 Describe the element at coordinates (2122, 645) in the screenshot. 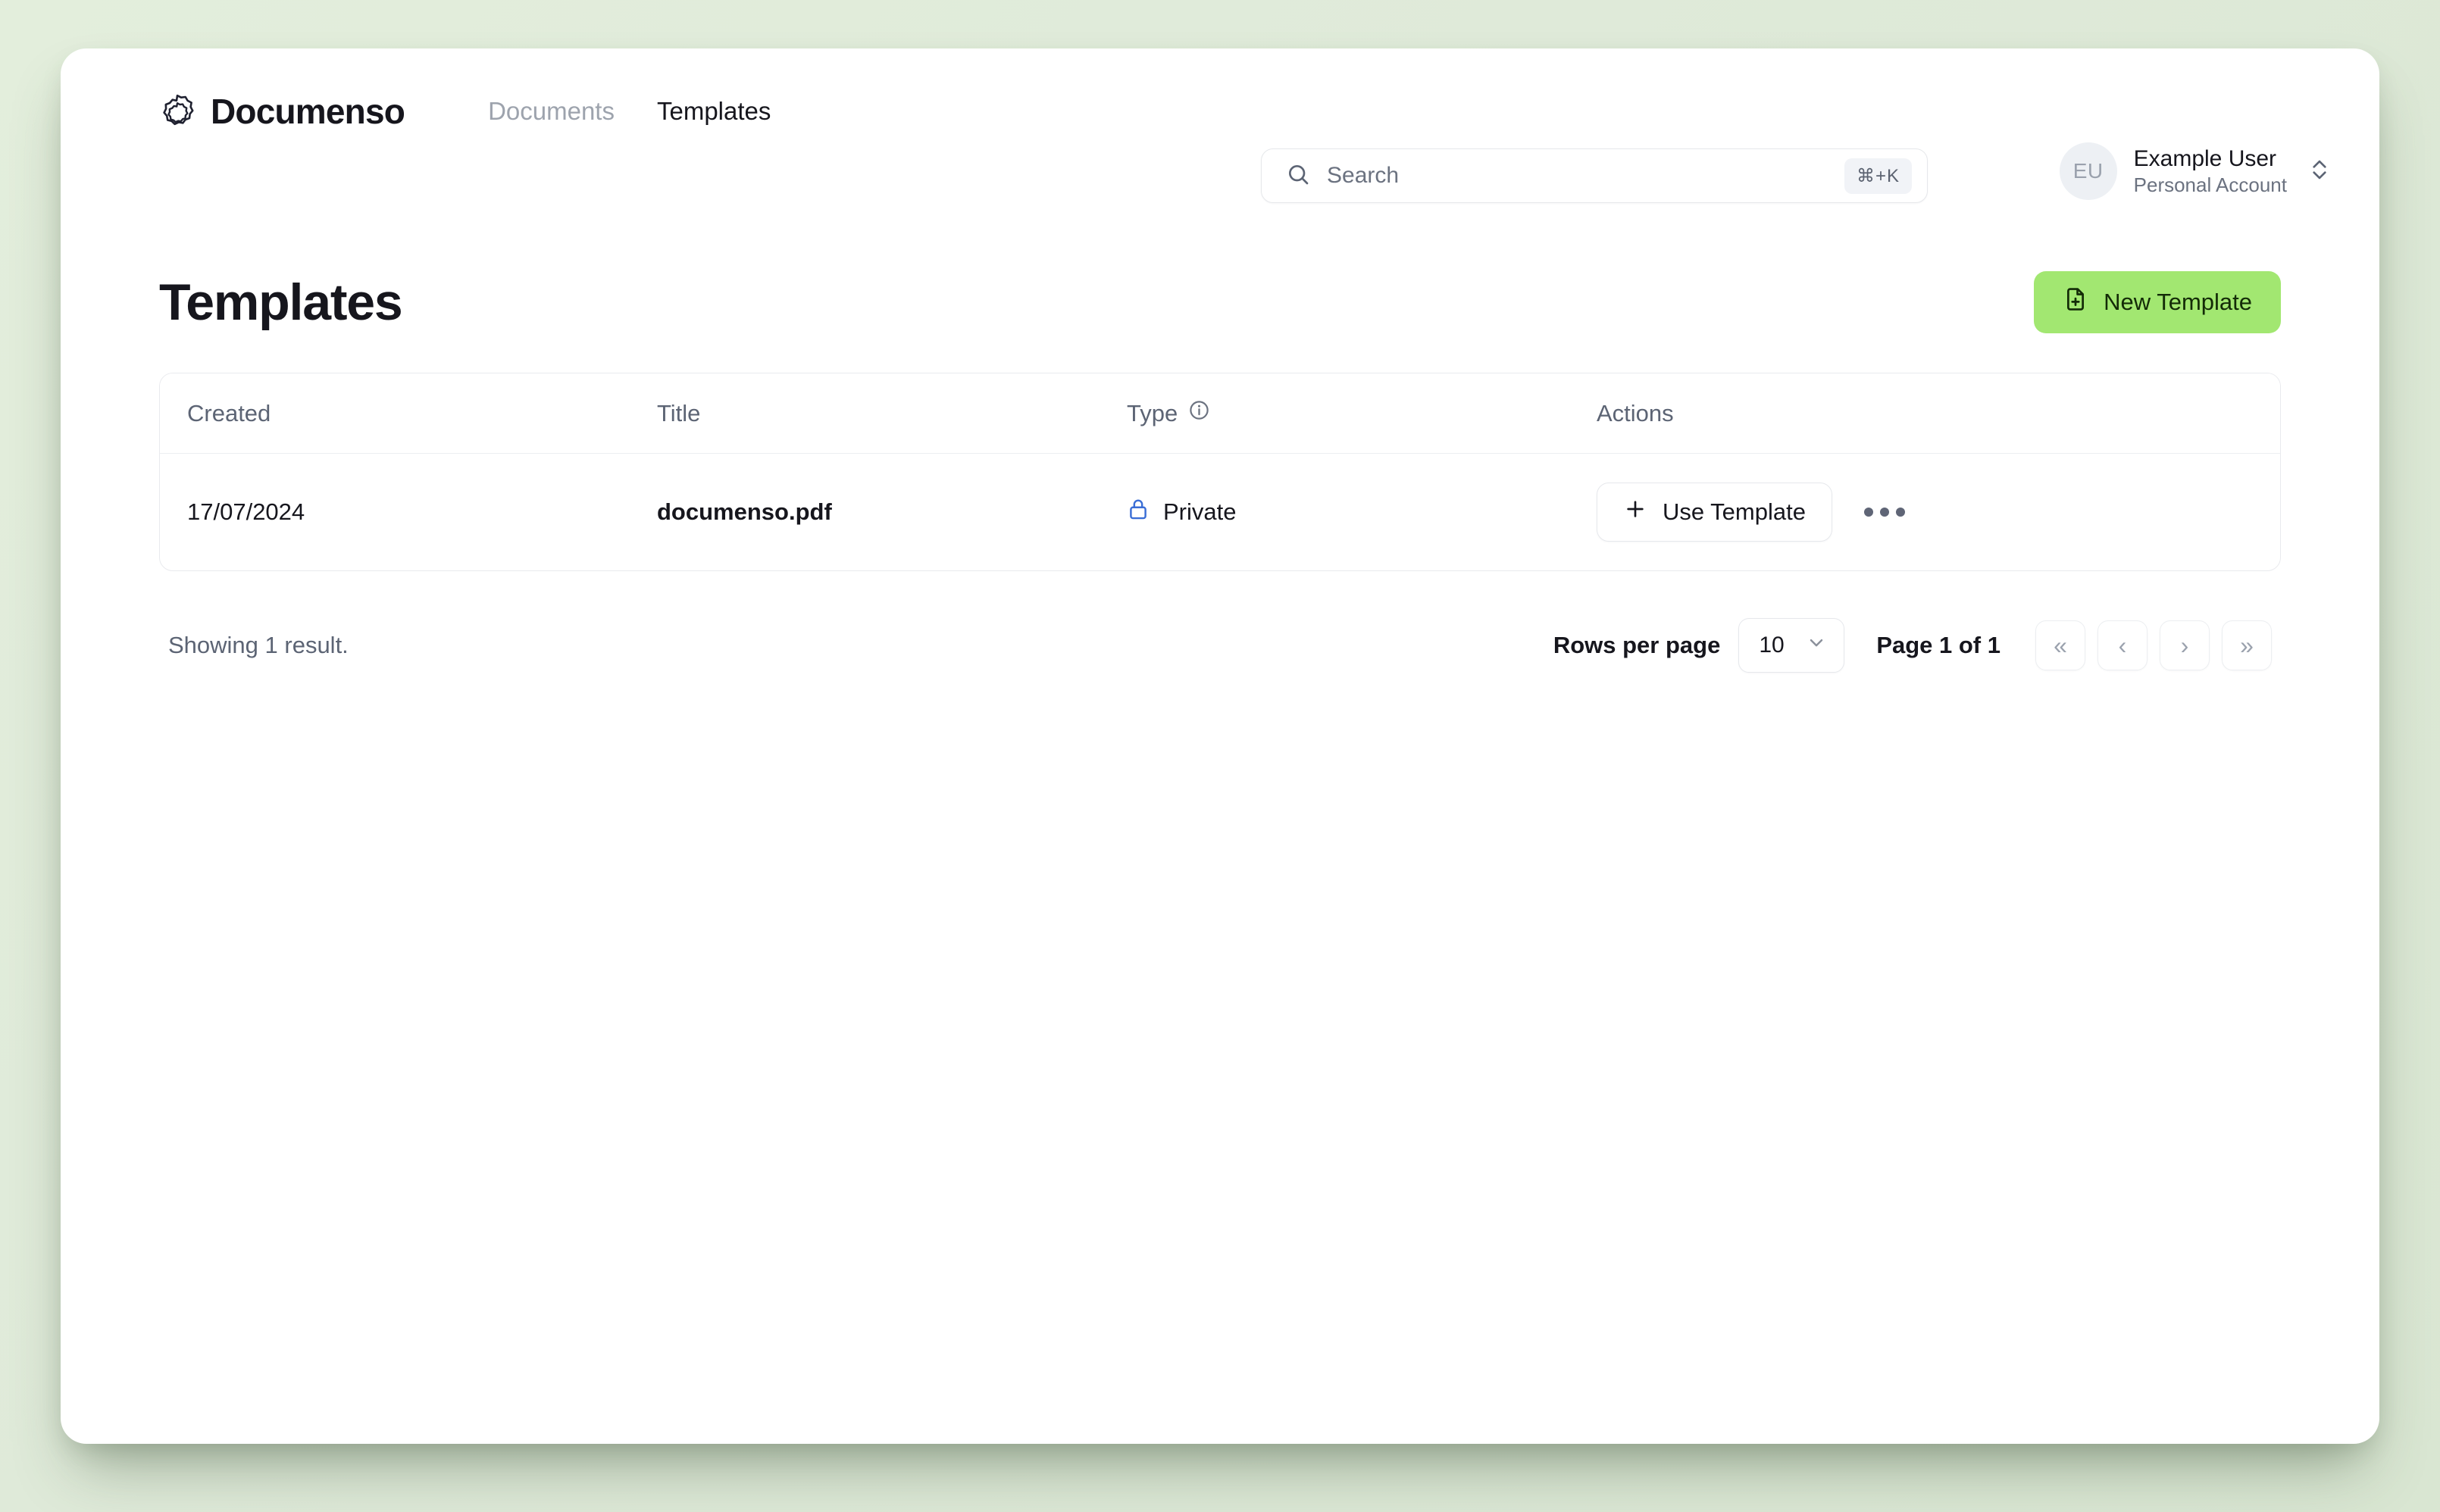

I see `pagination-previous-button: ‹` at that location.